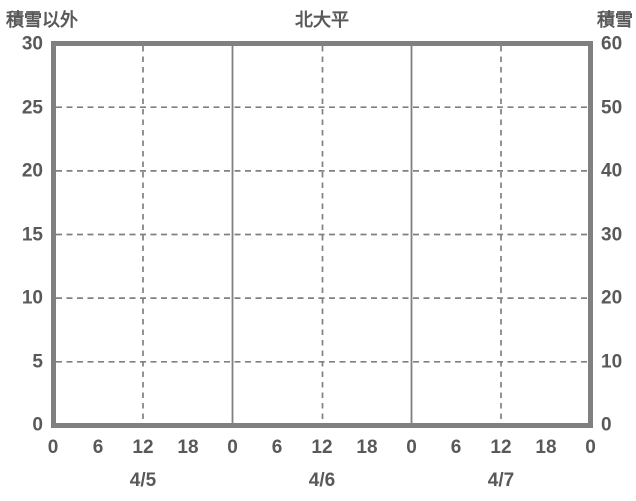 This screenshot has width=636, height=501. I want to click on left-axis-tick: 0, so click(37, 425).